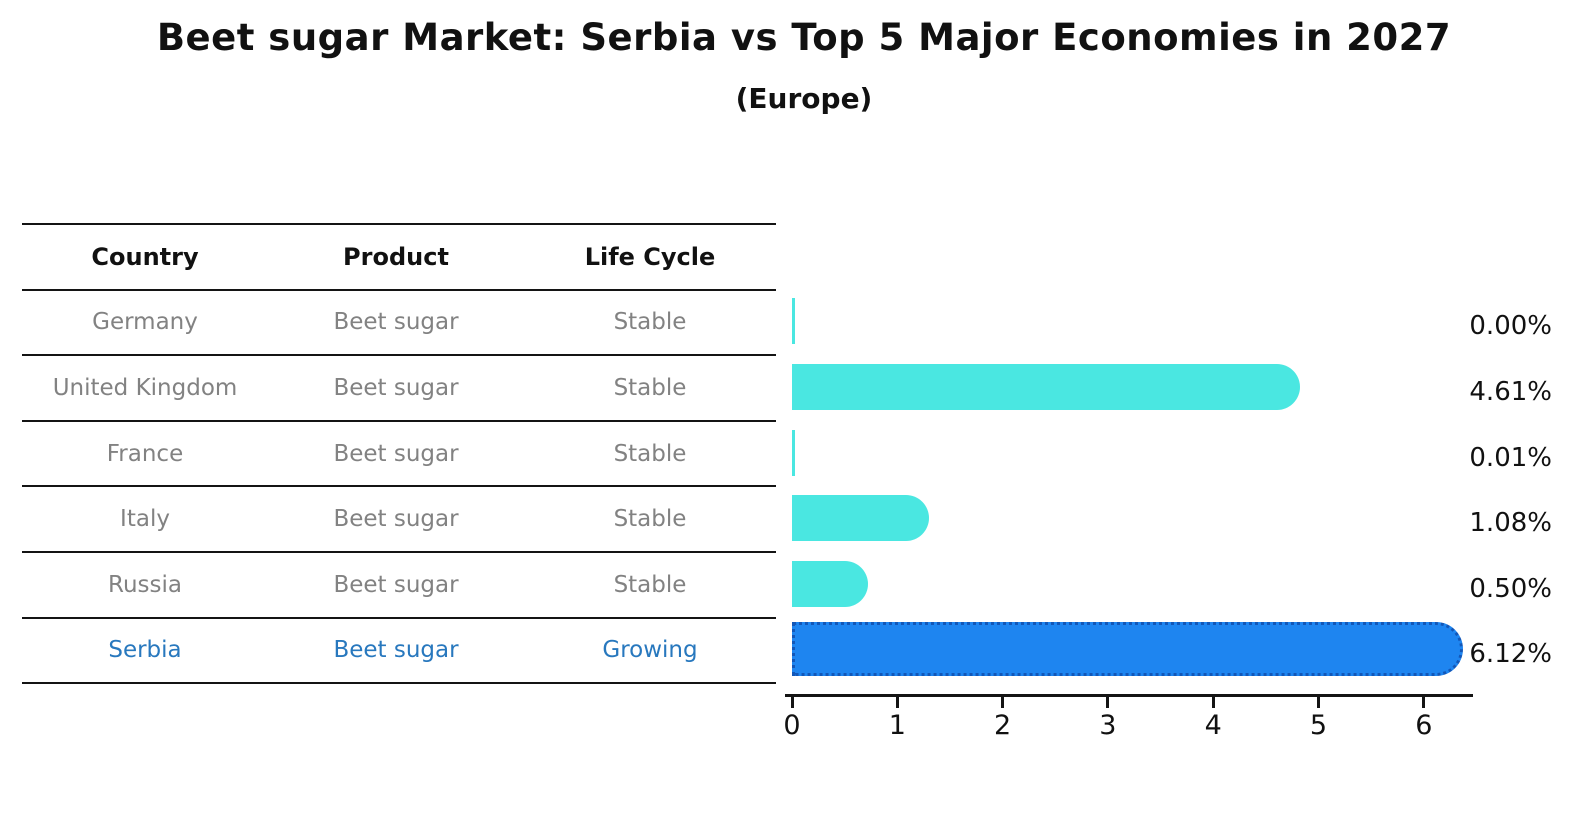 This screenshot has height=823, width=1586. Describe the element at coordinates (145, 387) in the screenshot. I see `country-cell: United Kingdom` at that location.